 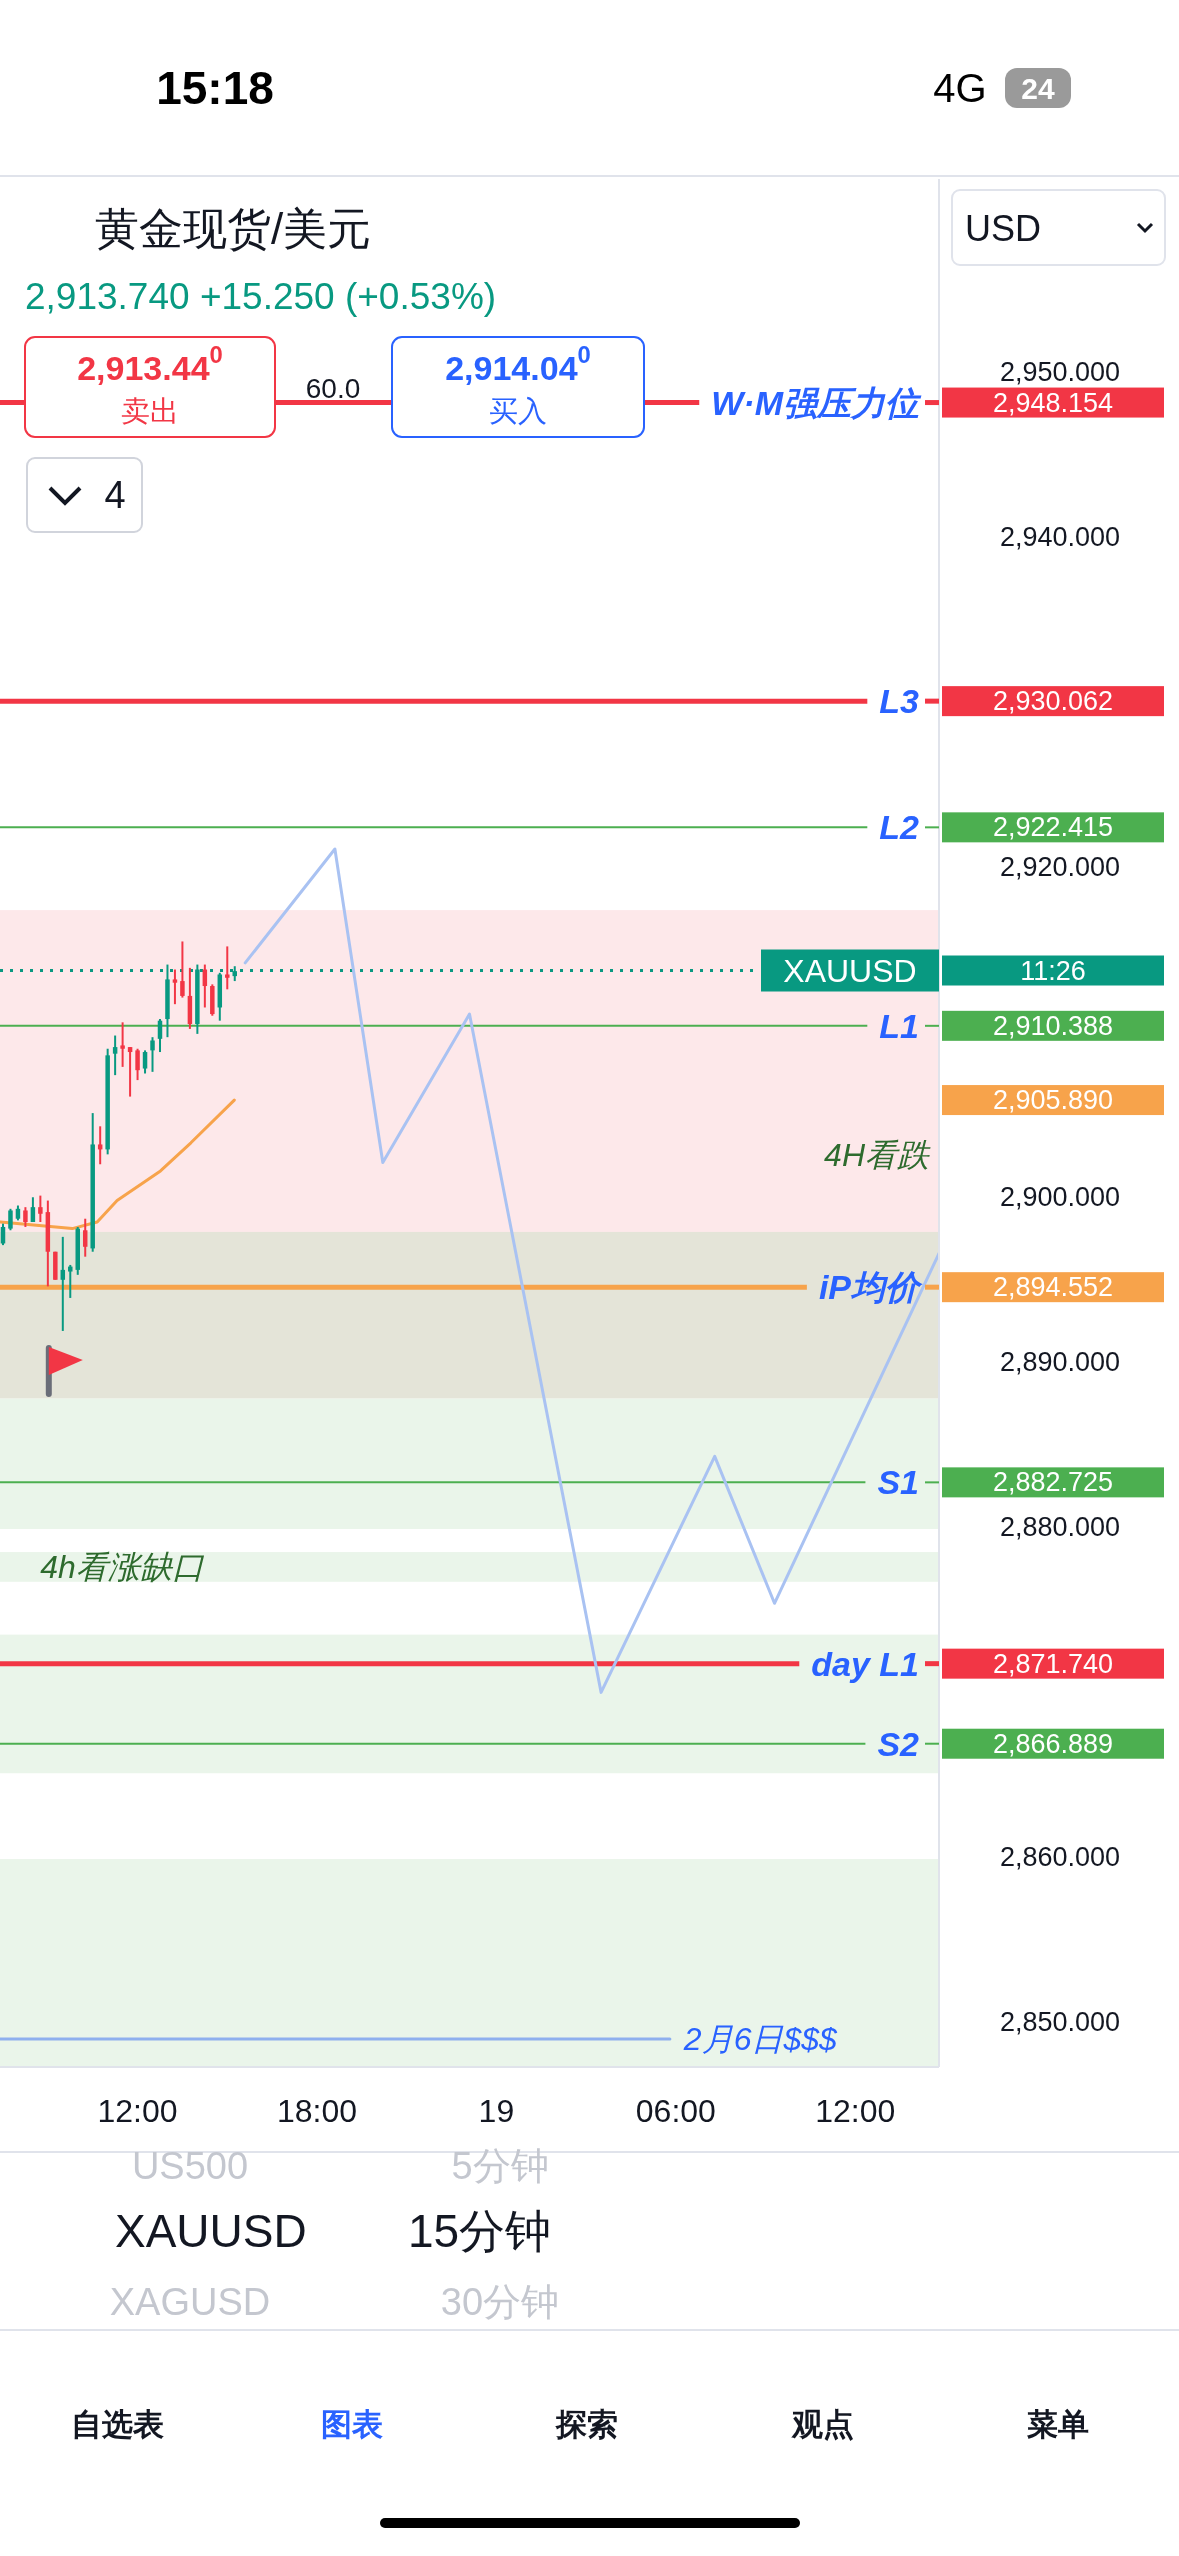 I want to click on band-label: 4h看涨缺口, so click(x=122, y=1566).